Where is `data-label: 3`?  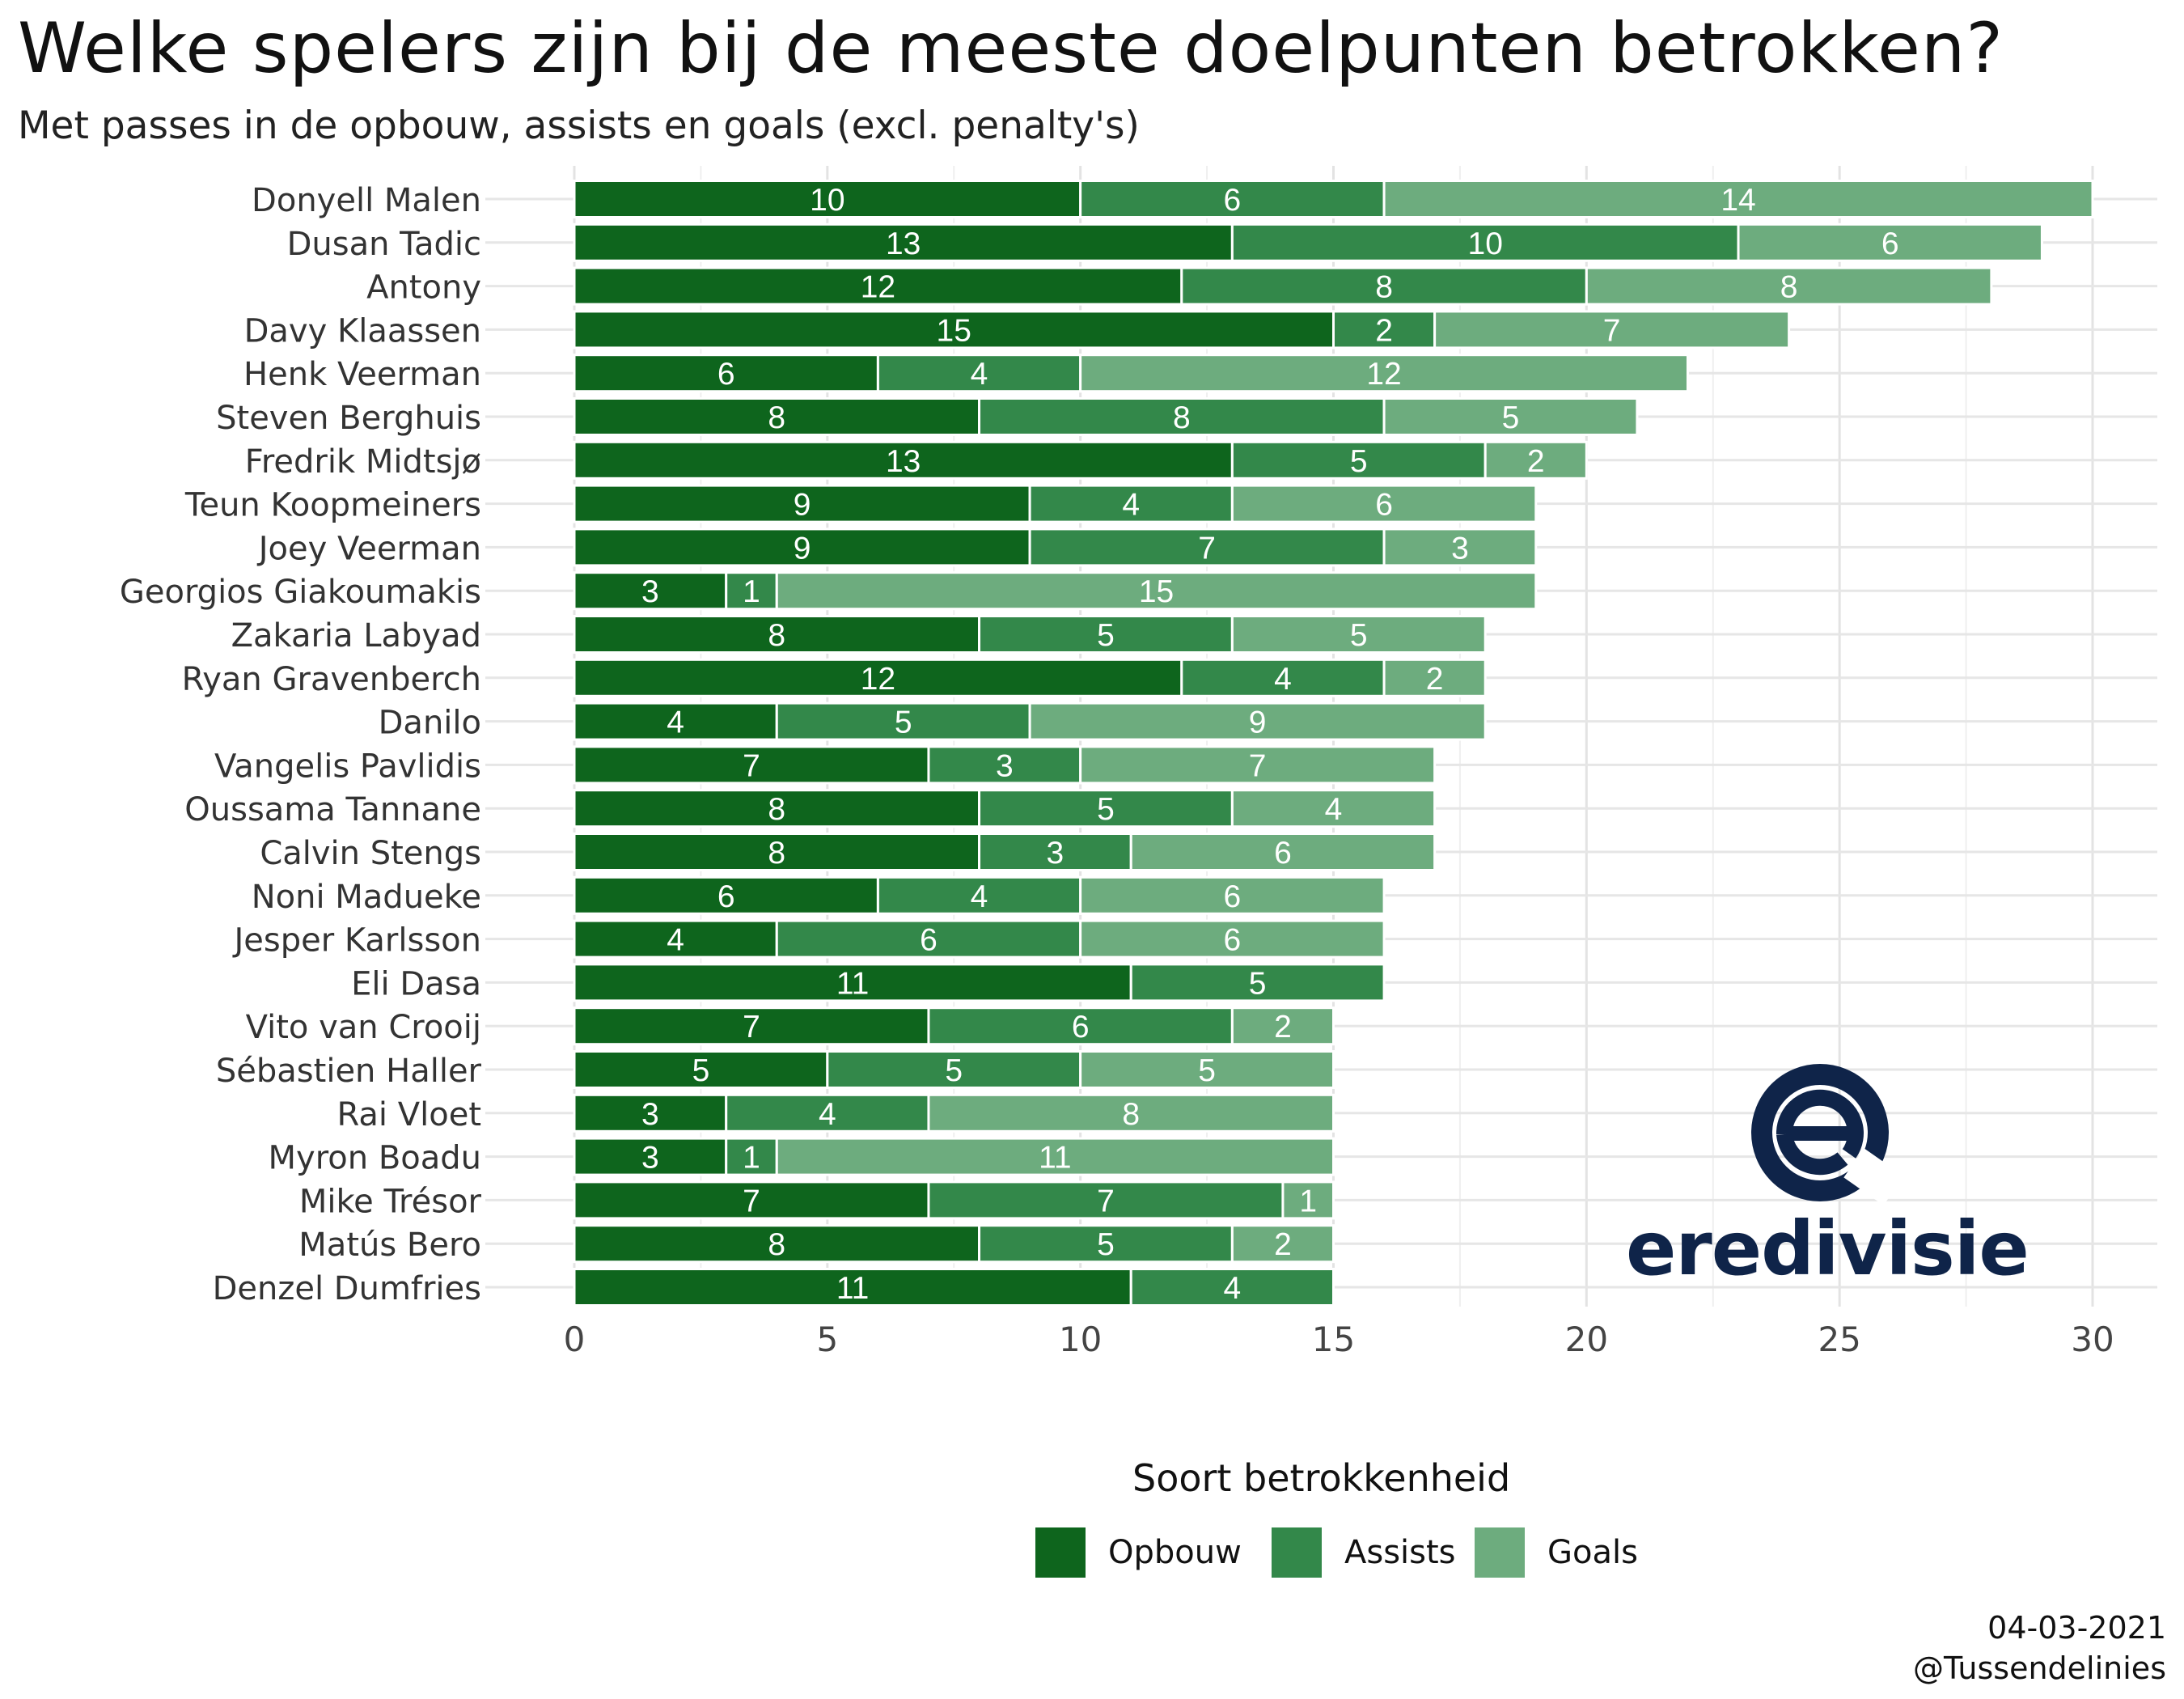 data-label: 3 is located at coordinates (1460, 548).